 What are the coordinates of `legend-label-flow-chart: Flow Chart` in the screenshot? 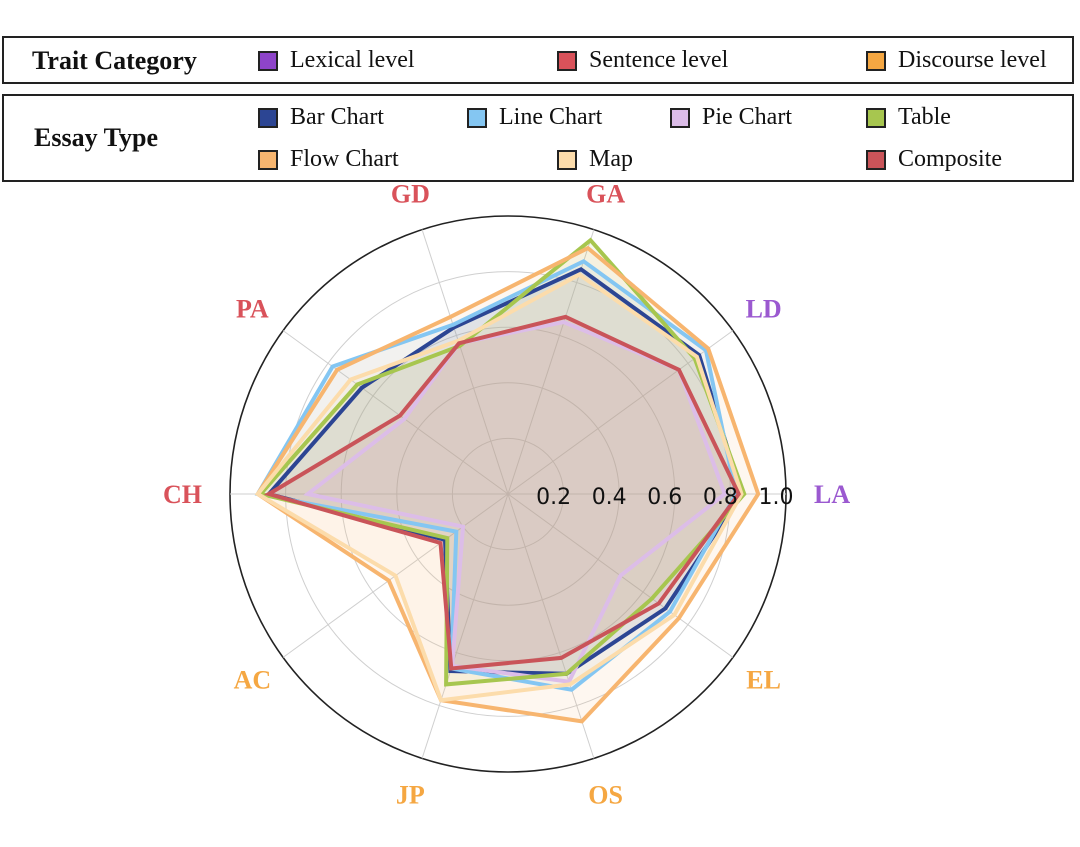 It's located at (344, 159).